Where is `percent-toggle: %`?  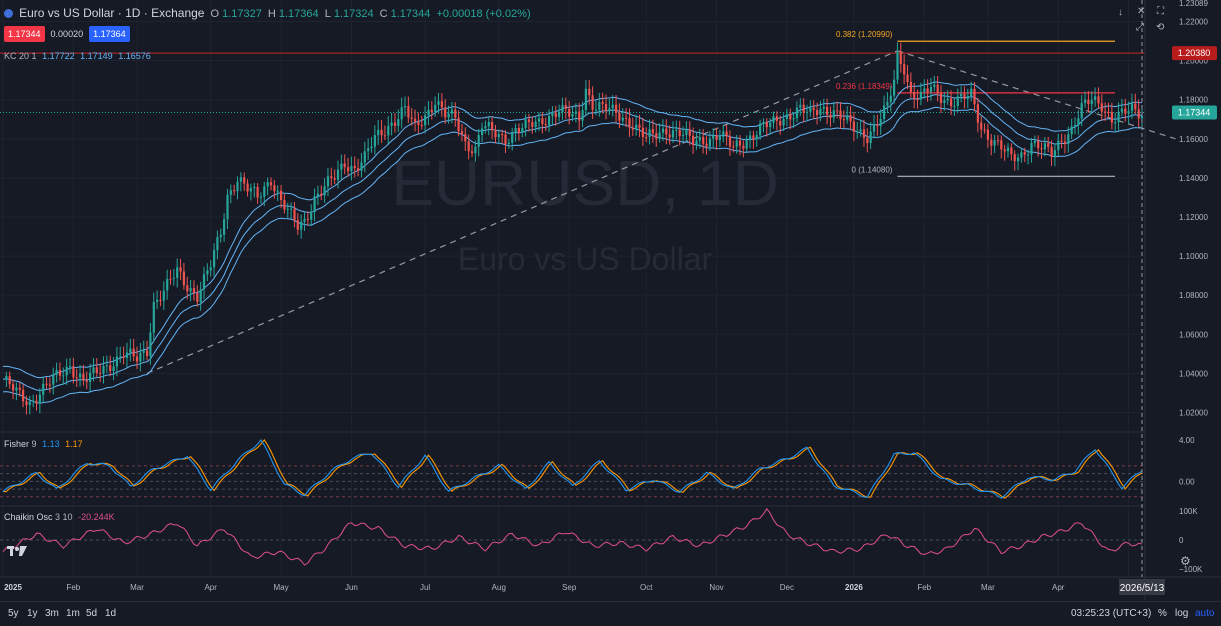
percent-toggle: % is located at coordinates (1162, 613).